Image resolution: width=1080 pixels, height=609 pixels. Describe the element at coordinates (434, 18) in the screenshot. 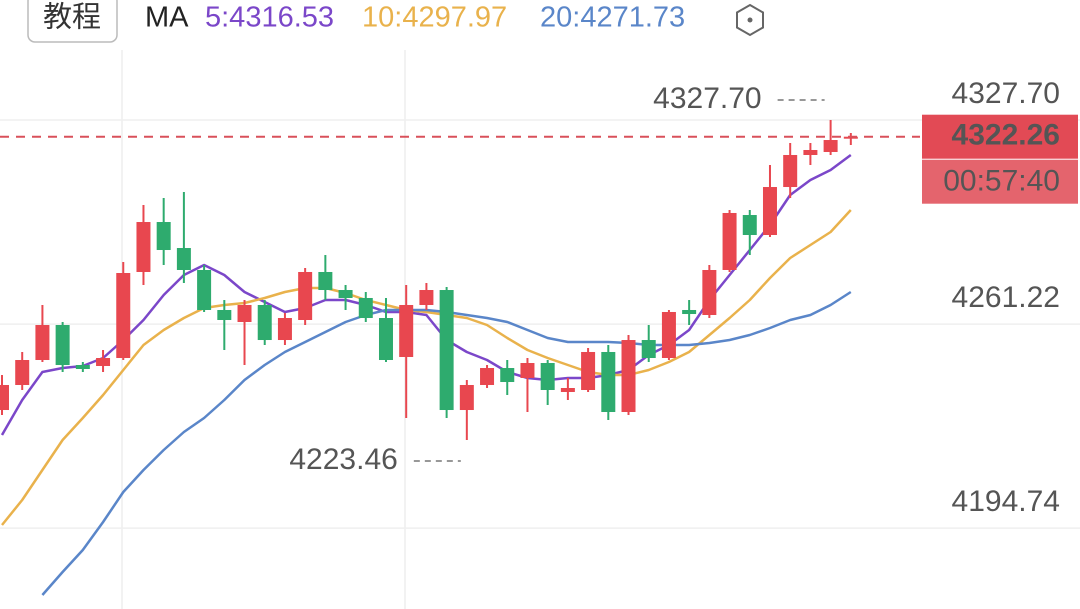

I see `ma-legend: 10:4297.97` at that location.